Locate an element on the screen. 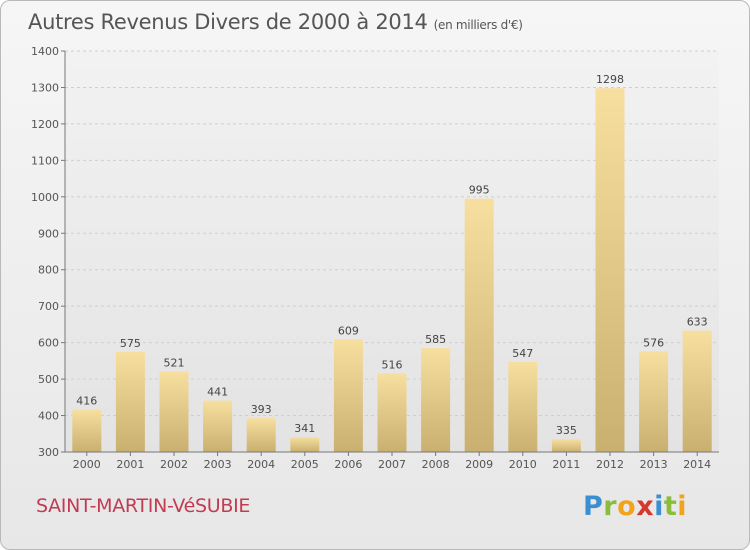  bar-2003 is located at coordinates (218, 426).